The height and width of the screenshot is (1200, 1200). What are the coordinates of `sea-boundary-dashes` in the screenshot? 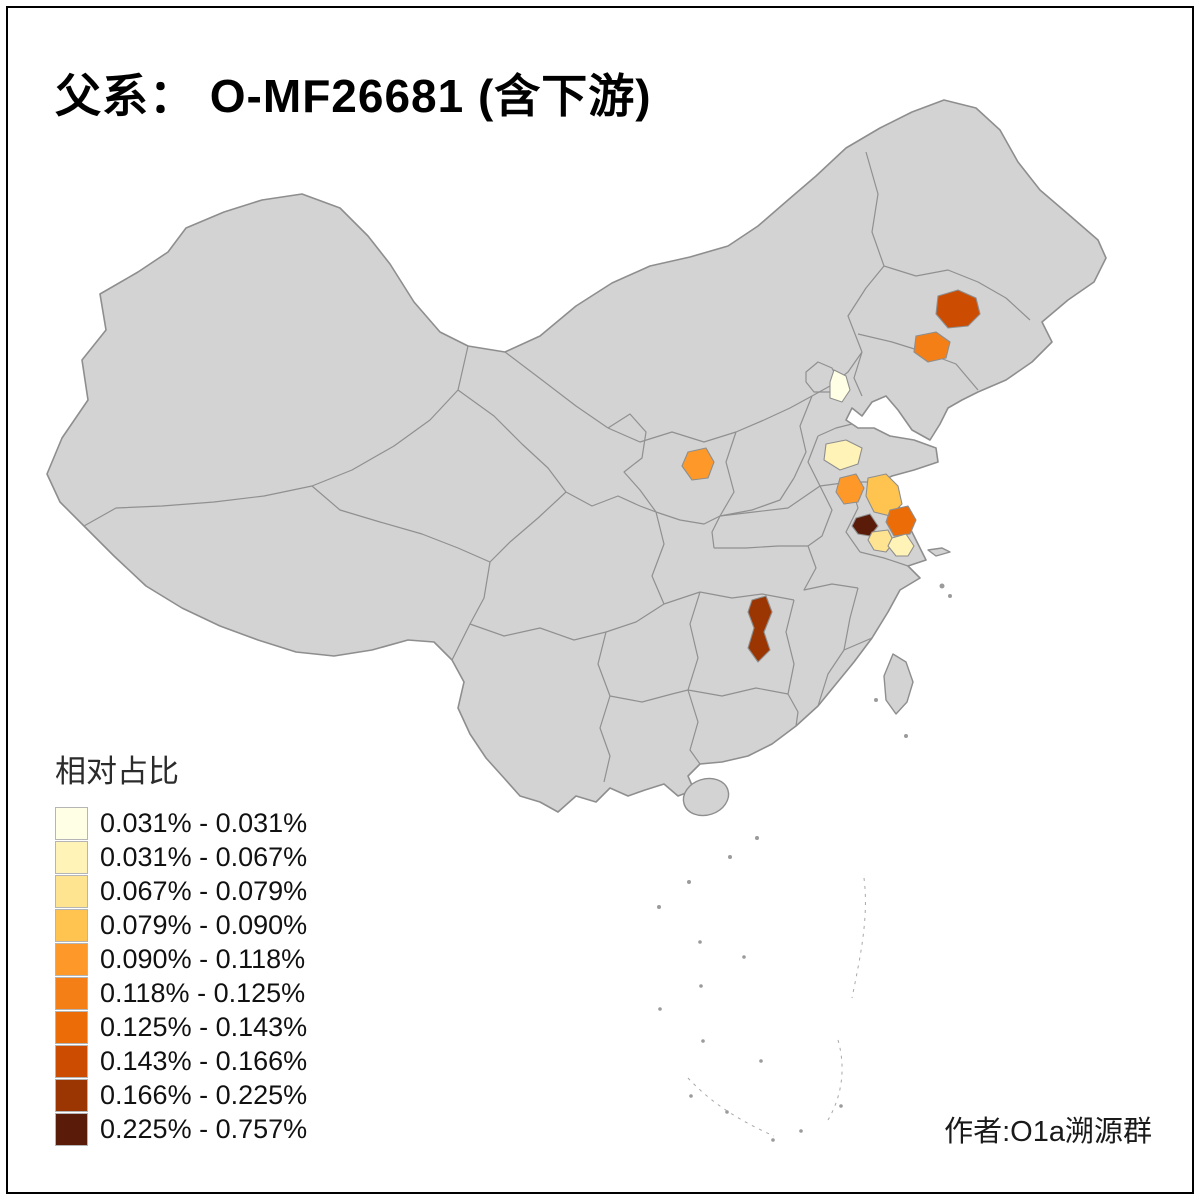 It's located at (776, 1007).